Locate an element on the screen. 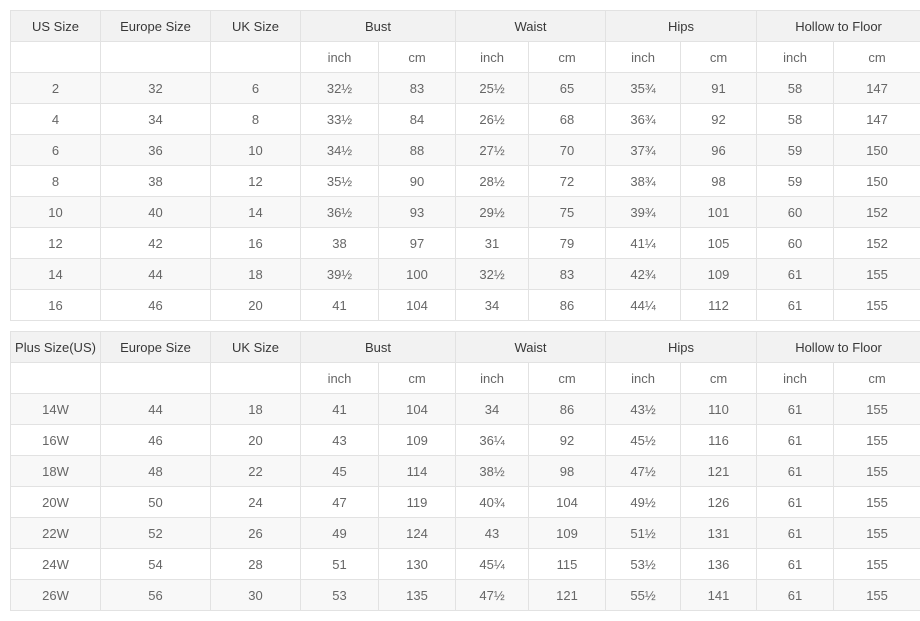  size-cell: 24W is located at coordinates (55, 564).